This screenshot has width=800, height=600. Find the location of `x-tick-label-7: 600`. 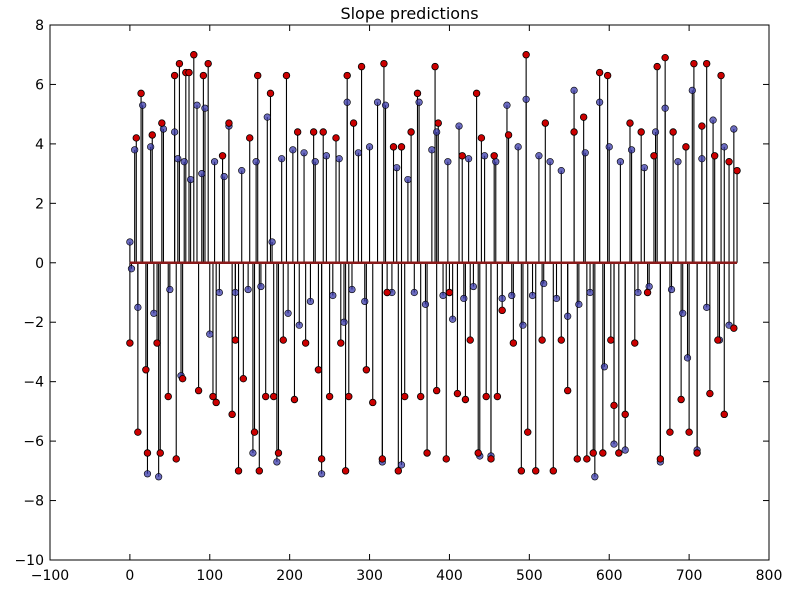

x-tick-label-7: 600 is located at coordinates (609, 576).